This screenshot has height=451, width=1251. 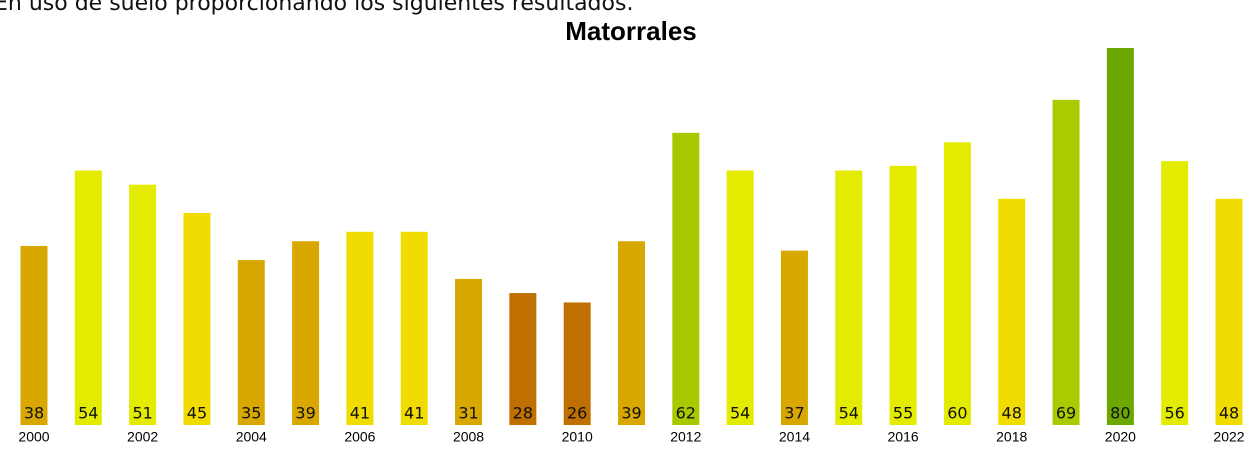 What do you see at coordinates (142, 437) in the screenshot?
I see `x-tick-label: 2002` at bounding box center [142, 437].